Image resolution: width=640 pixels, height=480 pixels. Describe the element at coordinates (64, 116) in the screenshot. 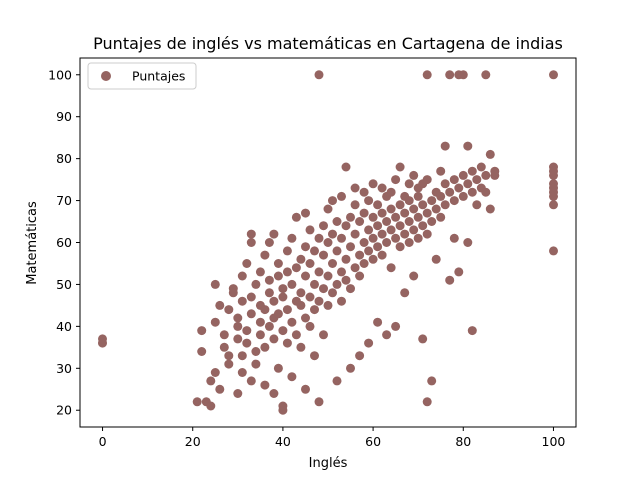

I see `y-tick-label: 90` at that location.